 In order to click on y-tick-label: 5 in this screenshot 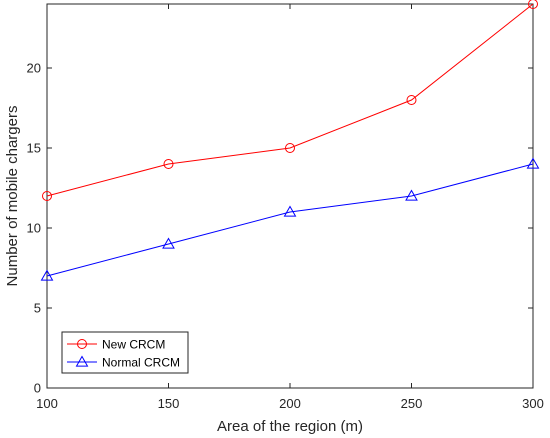, I will do `click(37, 308)`.